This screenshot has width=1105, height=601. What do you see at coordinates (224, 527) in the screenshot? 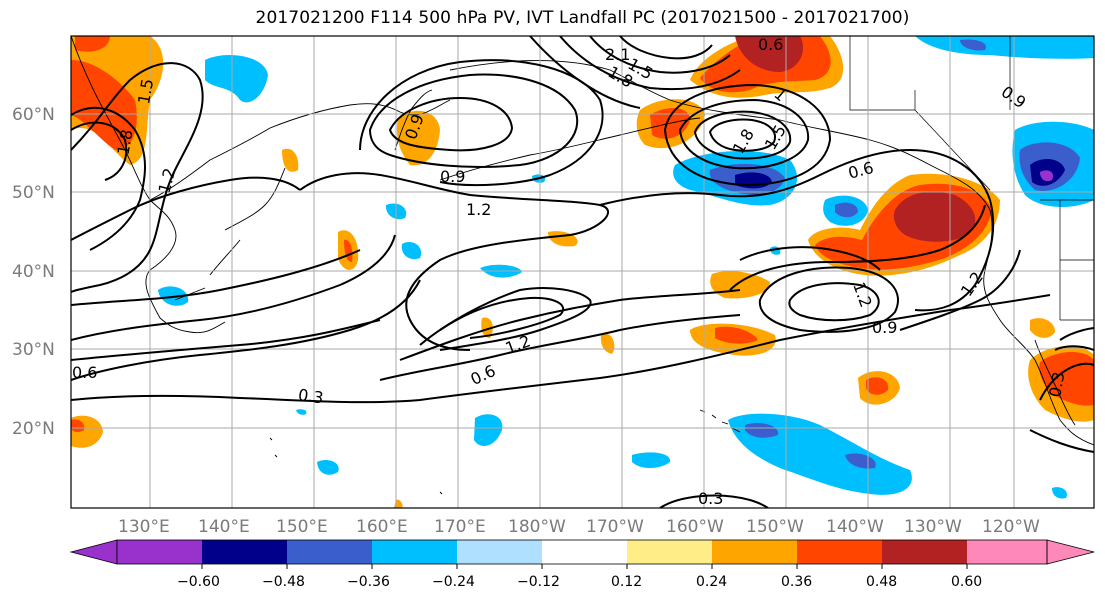
I see `lon-label: 140°E` at bounding box center [224, 527].